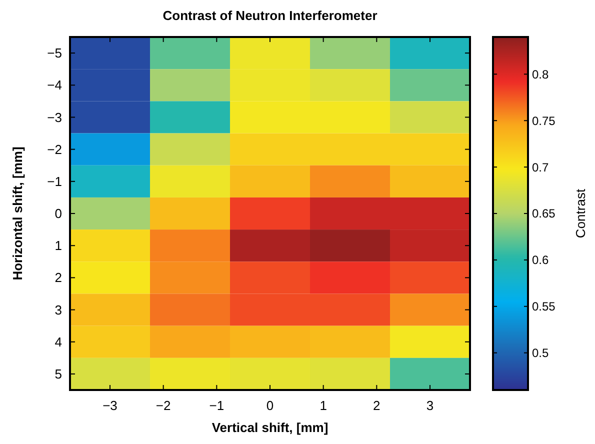  Describe the element at coordinates (544, 213) in the screenshot. I see `color-bar-label: 0.65` at that location.